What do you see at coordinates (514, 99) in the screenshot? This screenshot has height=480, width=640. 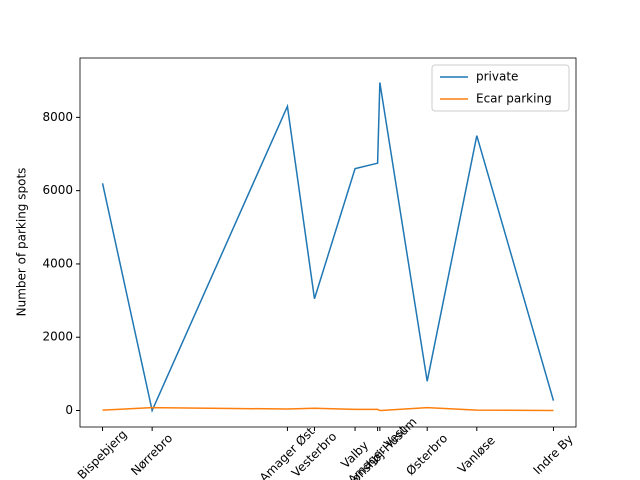 I see `legend-label: Ecar parking` at bounding box center [514, 99].